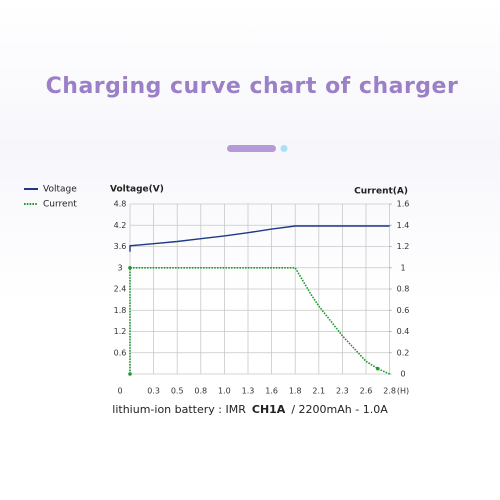  What do you see at coordinates (248, 391) in the screenshot?
I see `x-tick-label: 1.3` at bounding box center [248, 391].